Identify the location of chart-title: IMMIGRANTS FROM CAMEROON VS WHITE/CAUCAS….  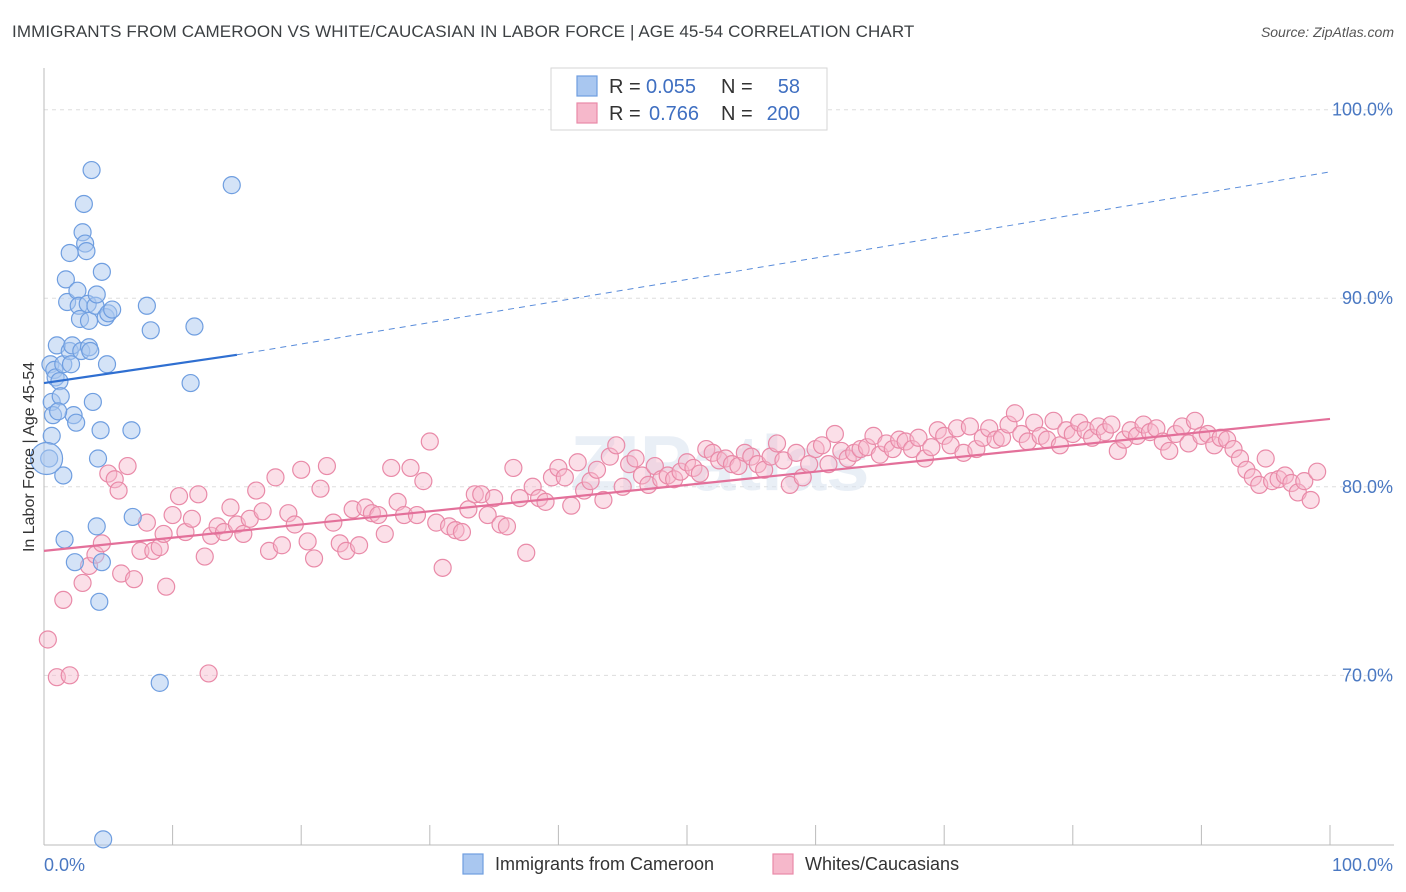
(463, 31).